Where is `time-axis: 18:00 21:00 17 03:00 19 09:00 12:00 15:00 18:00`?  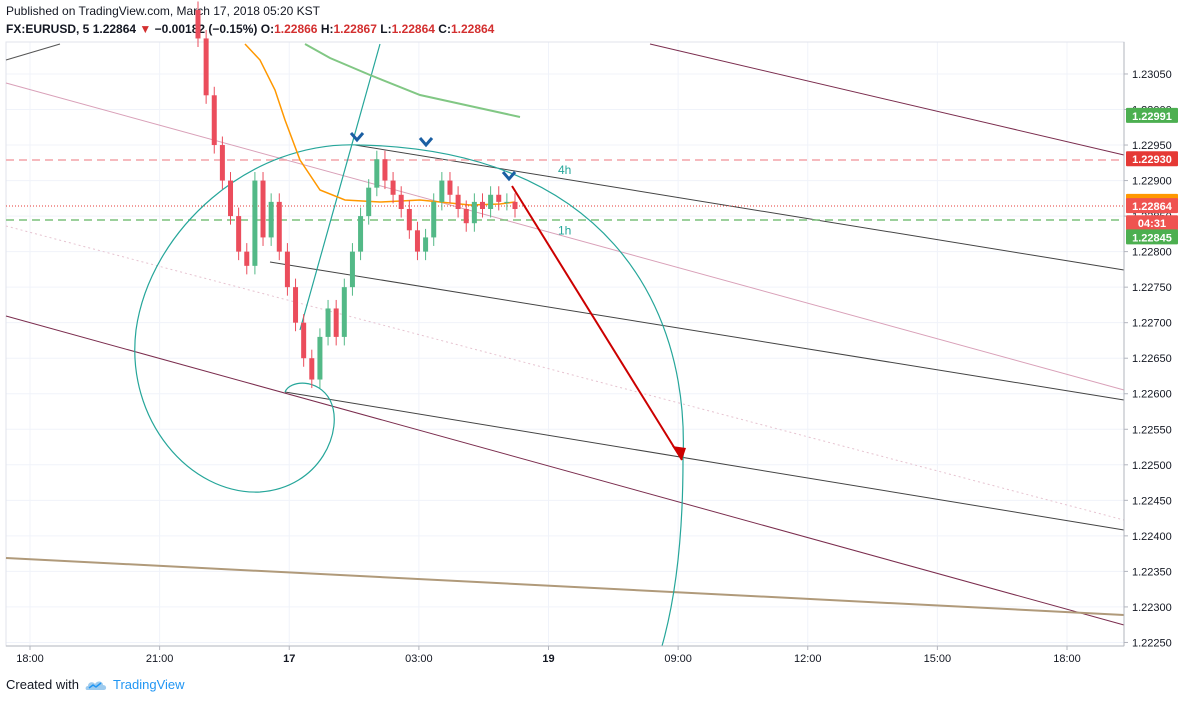
time-axis: 18:00 21:00 17 03:00 19 09:00 12:00 15:00 18:00 is located at coordinates (565, 655).